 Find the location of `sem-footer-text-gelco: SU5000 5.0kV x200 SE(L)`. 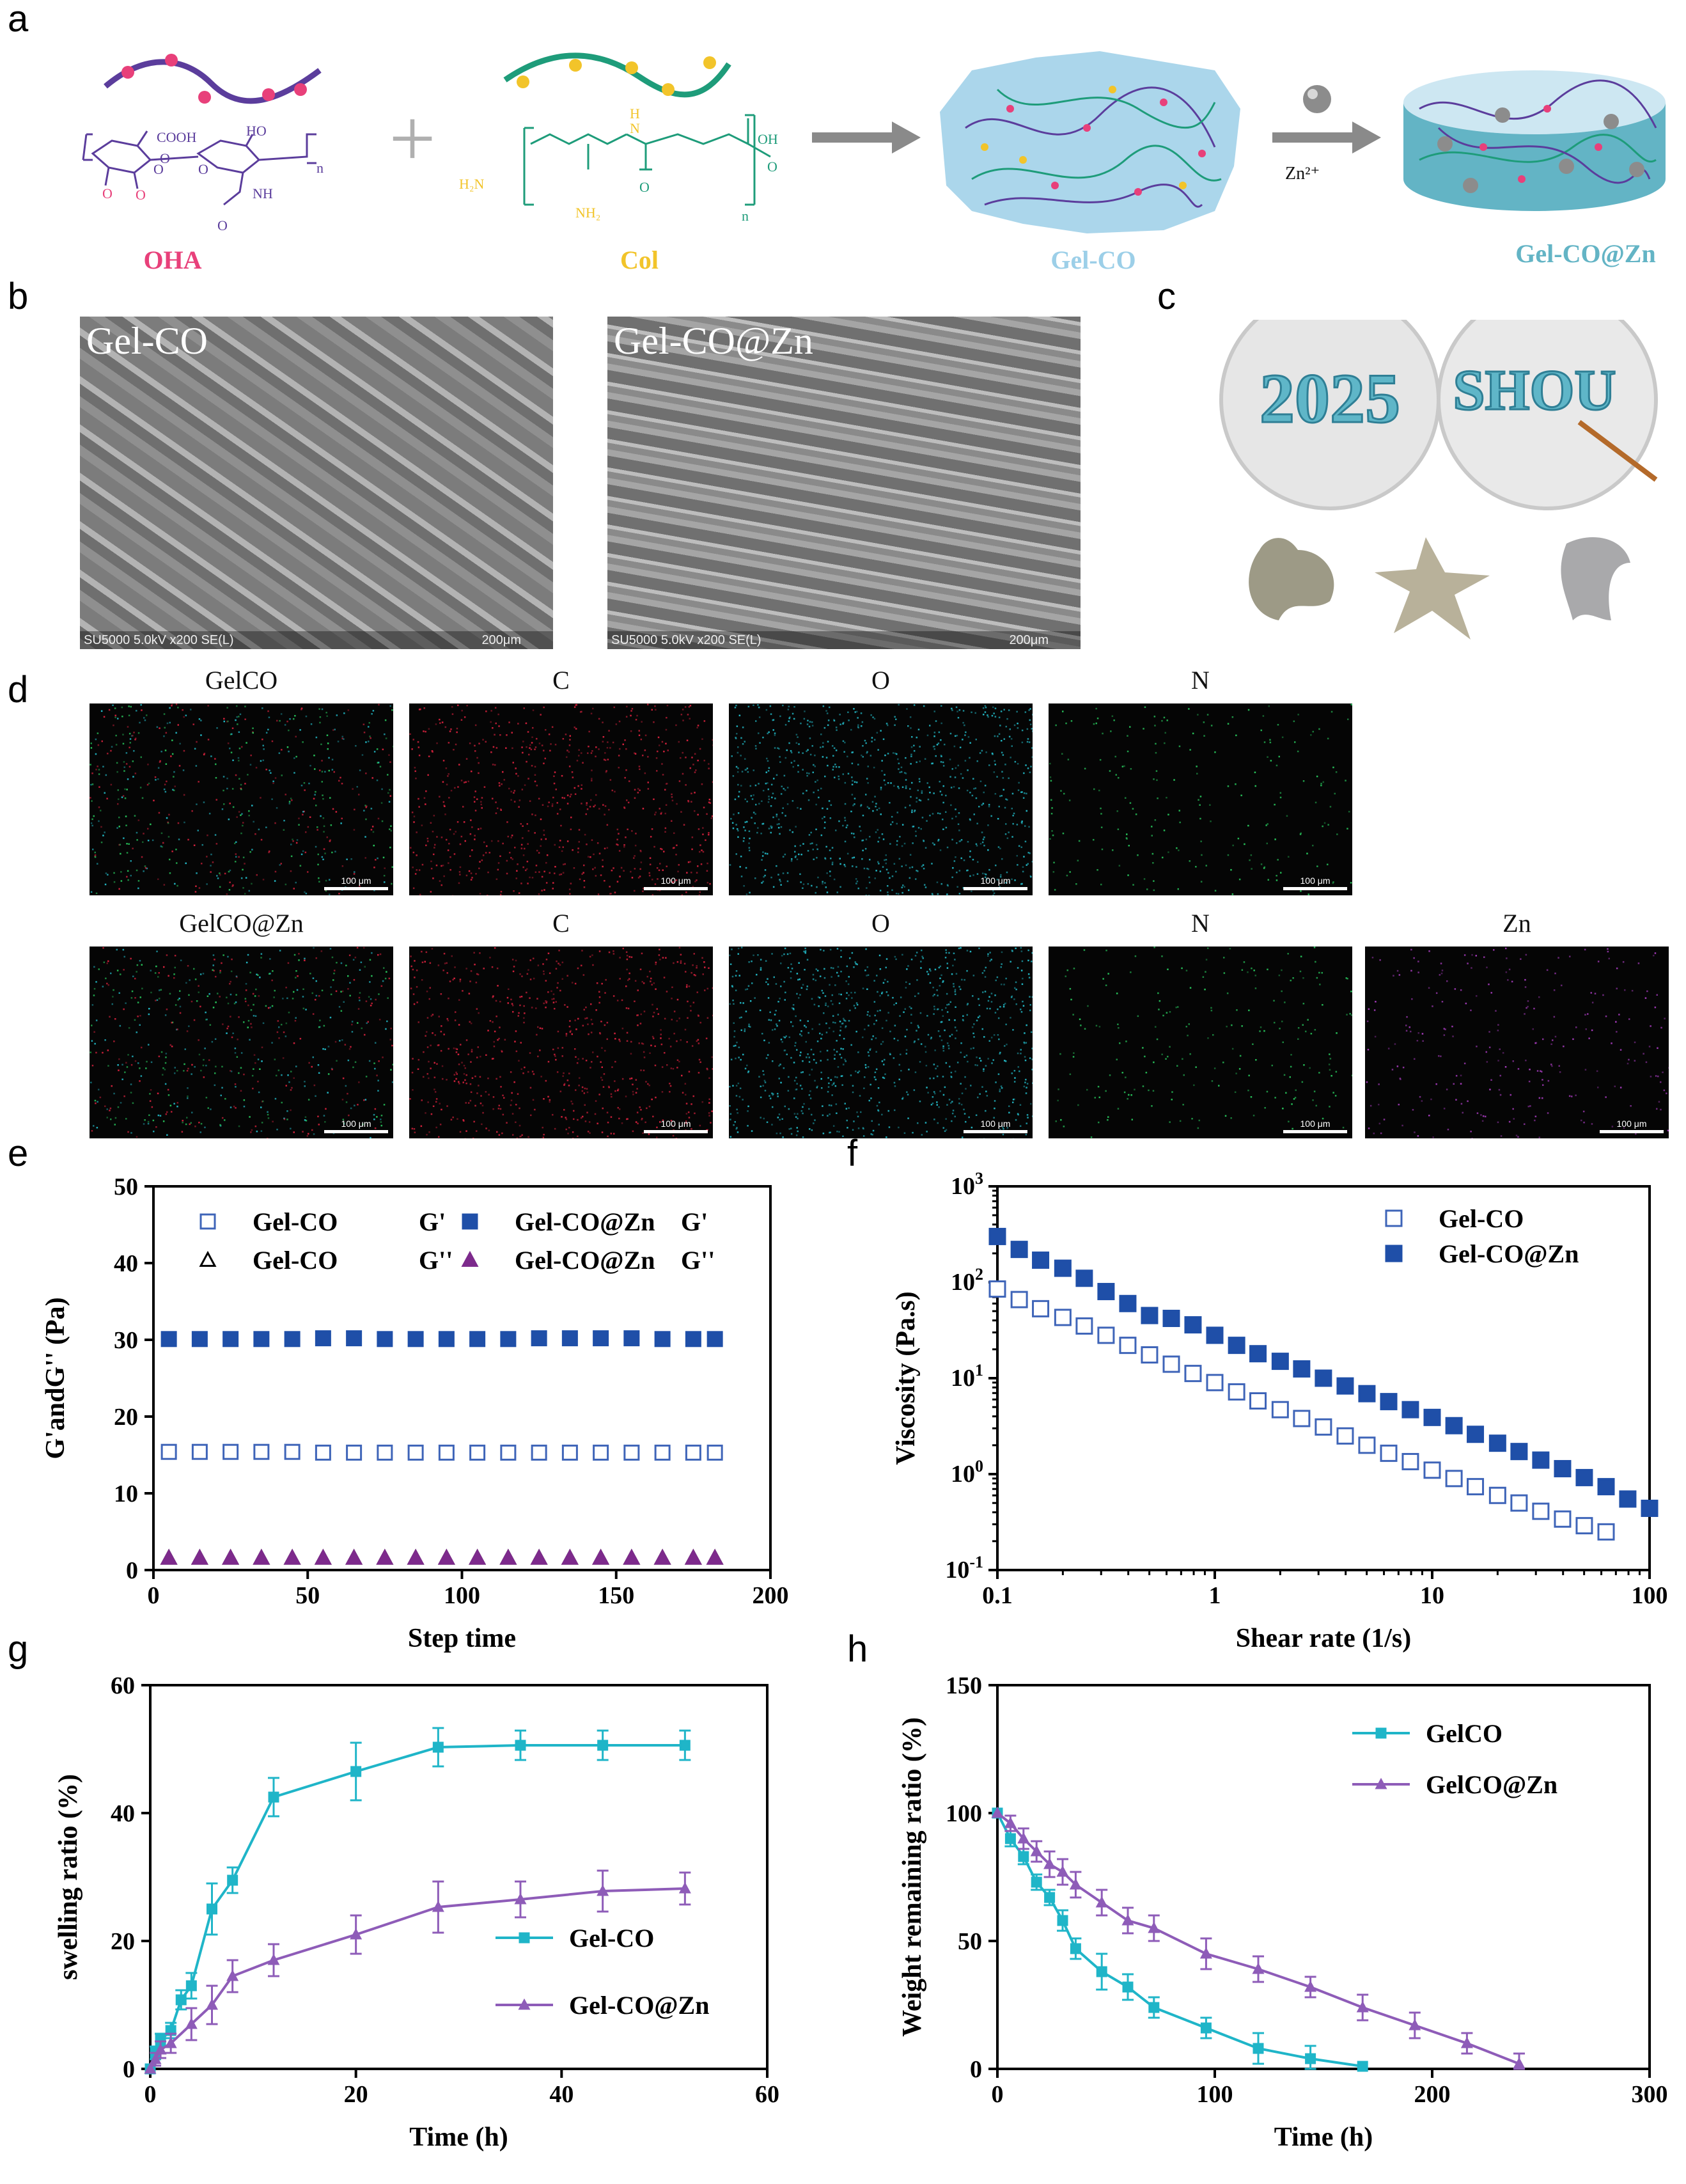

sem-footer-text-gelco: SU5000 5.0kV x200 SE(L) is located at coordinates (159, 640).